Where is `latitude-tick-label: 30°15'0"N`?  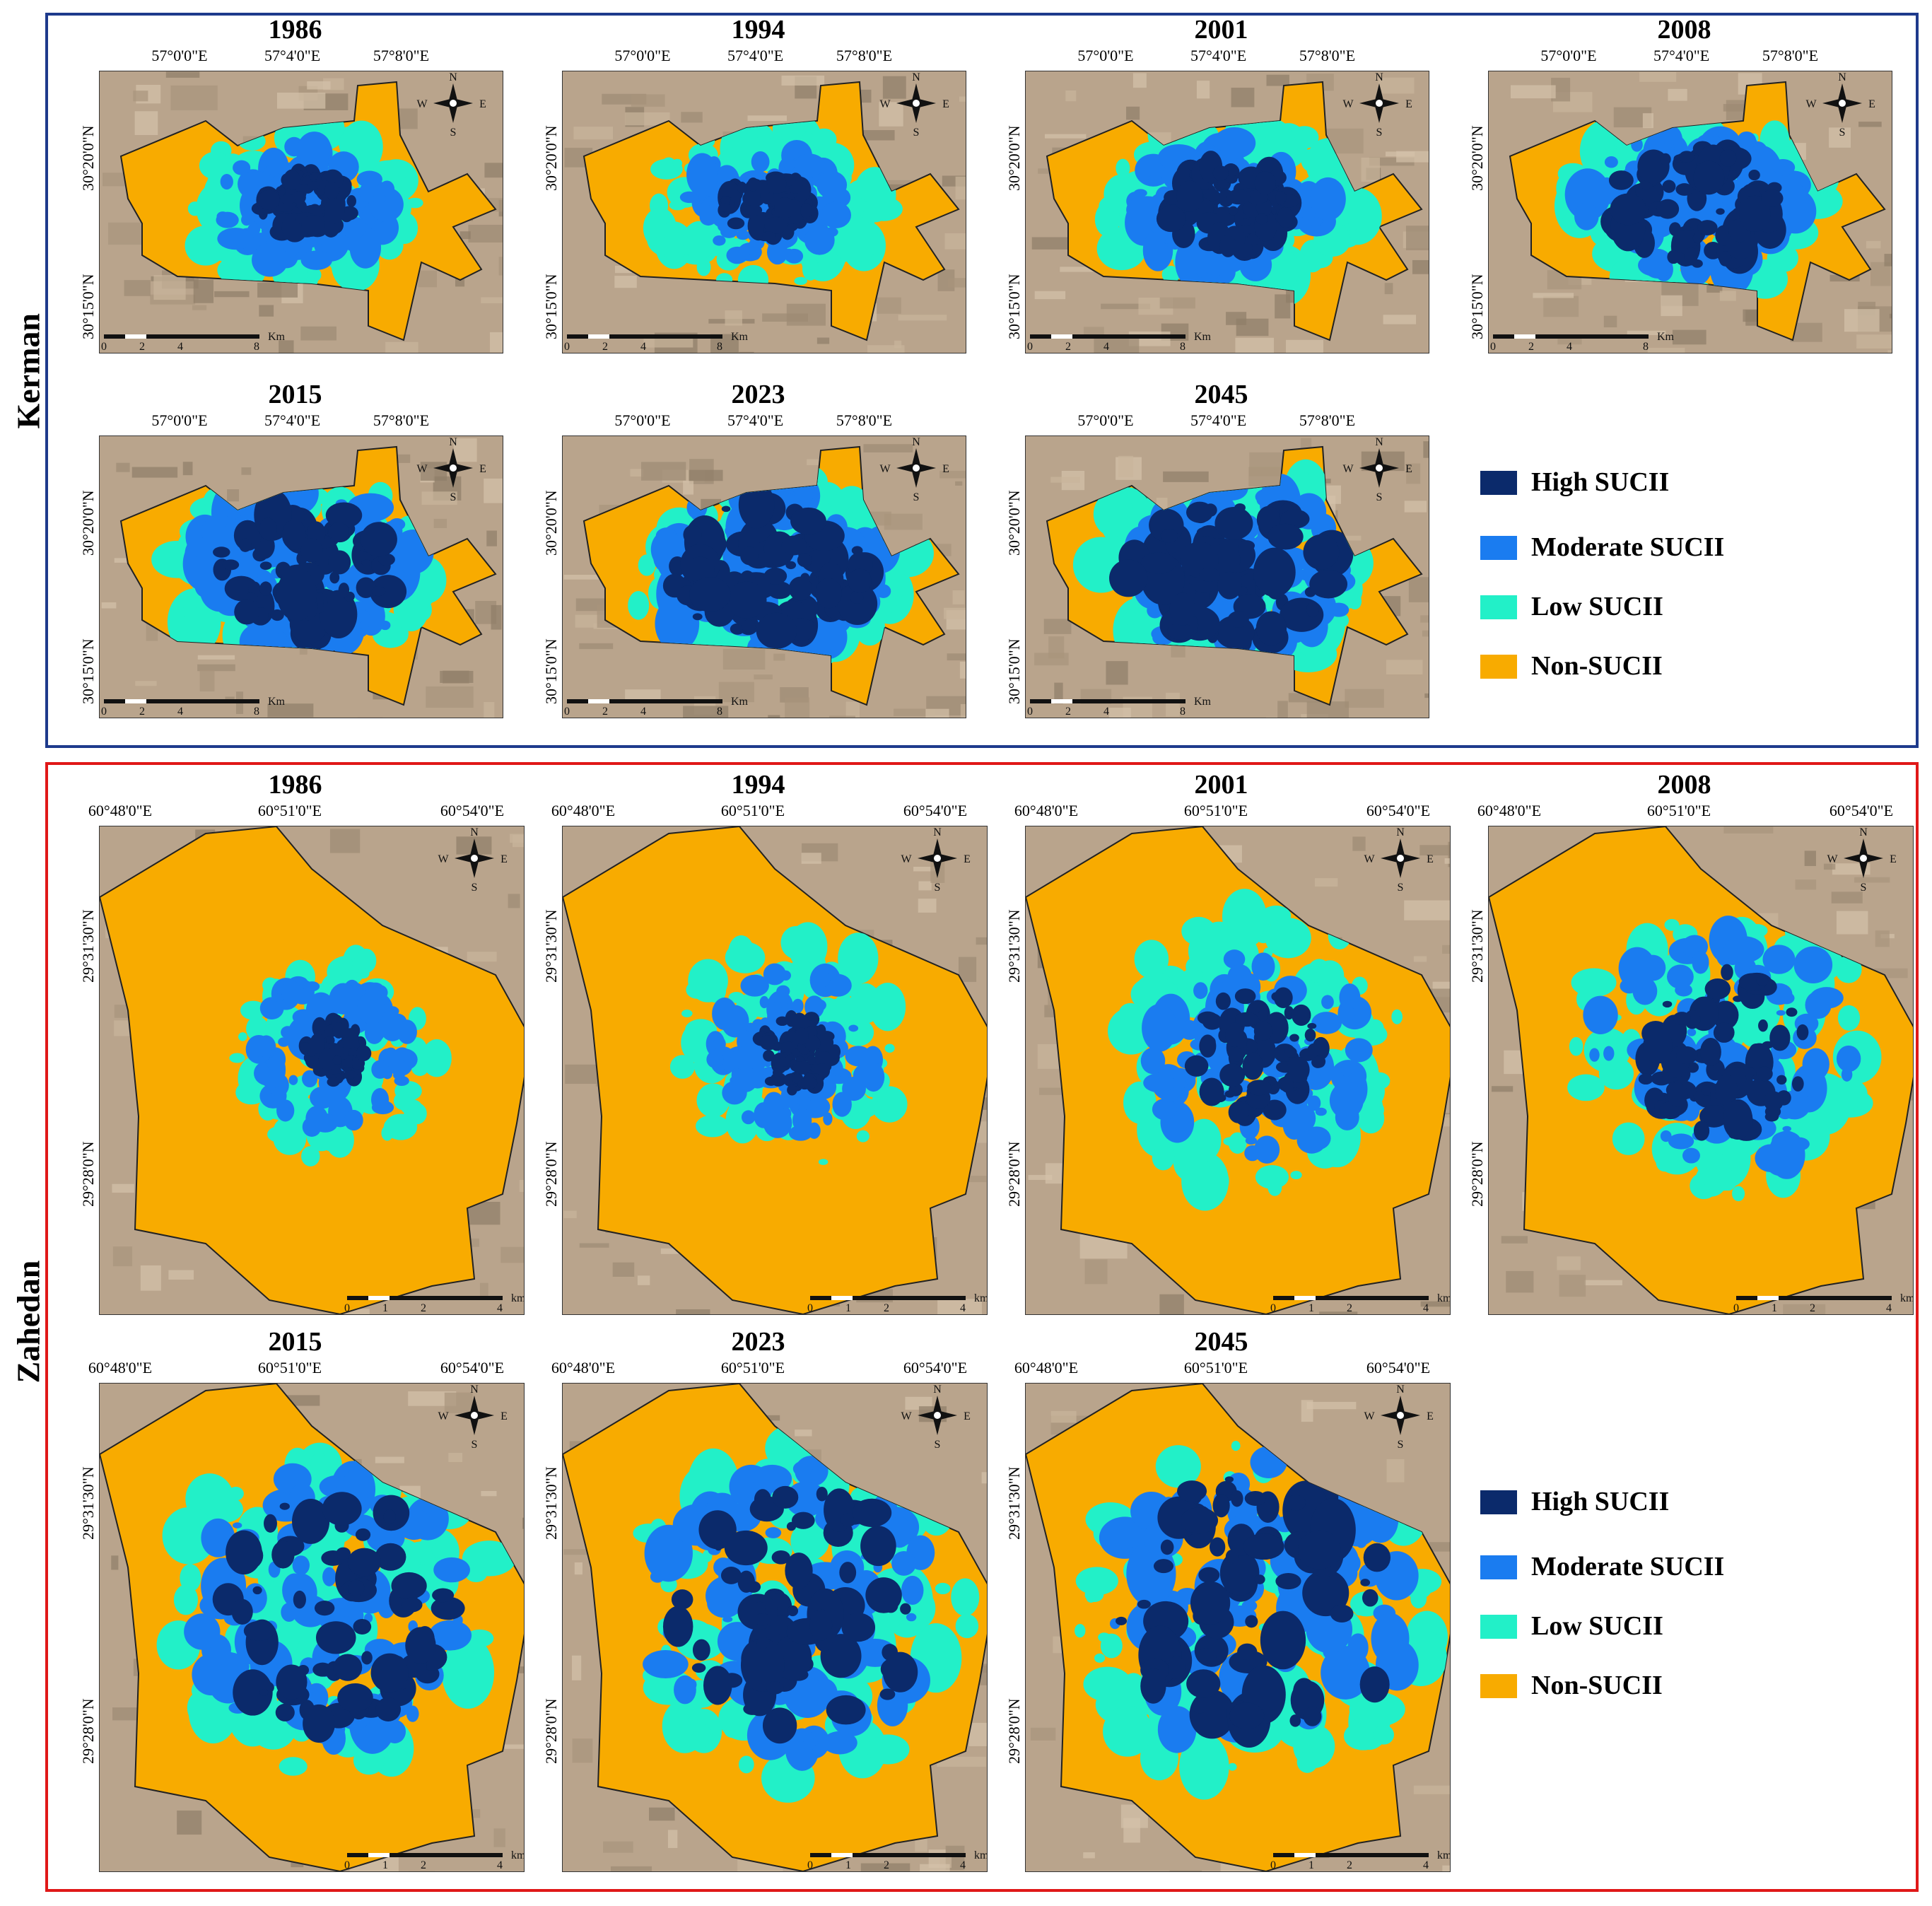 latitude-tick-label: 30°15'0"N is located at coordinates (1014, 671).